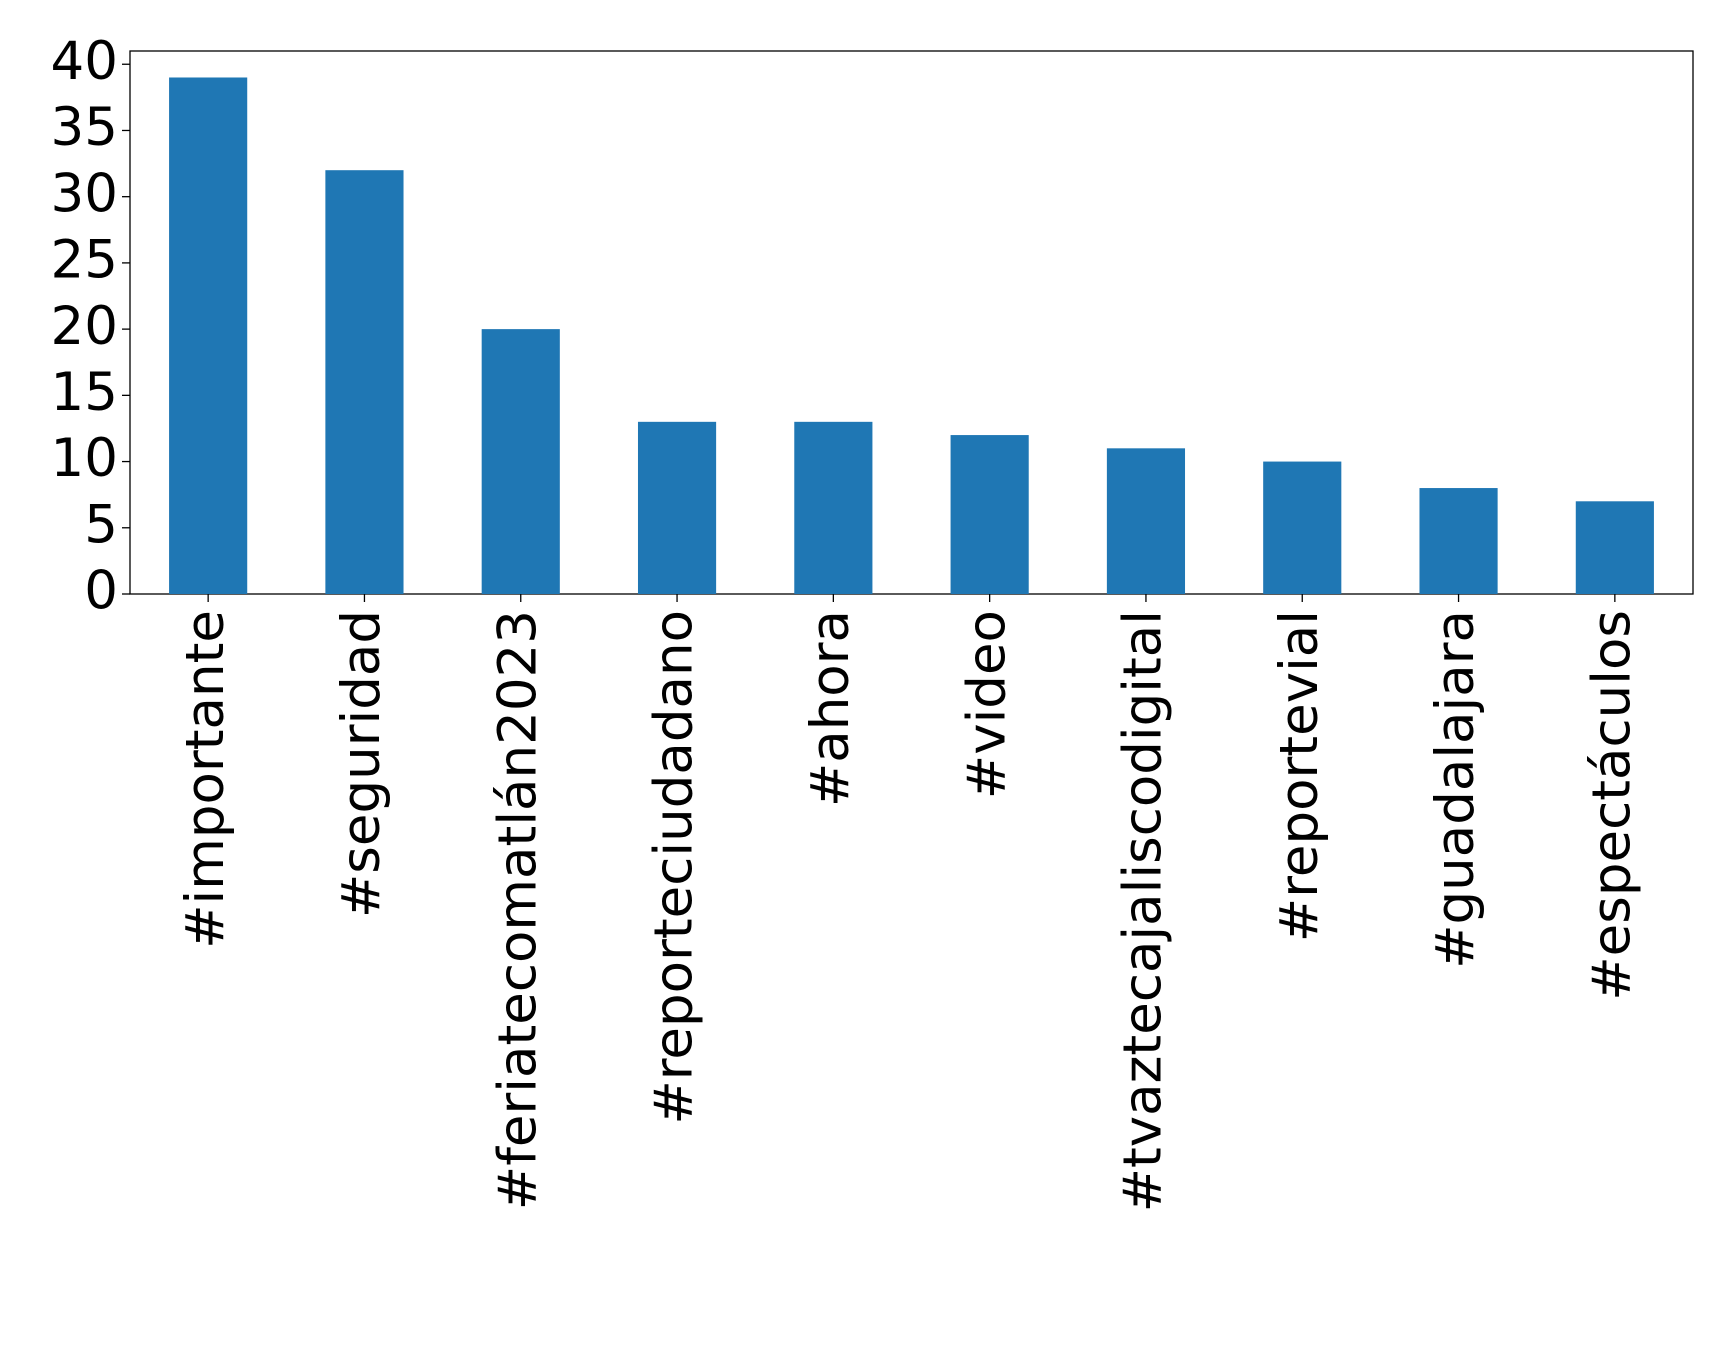 The image size is (1719, 1349). What do you see at coordinates (1299, 776) in the screenshot?
I see `x-tick-label: #reportevial` at bounding box center [1299, 776].